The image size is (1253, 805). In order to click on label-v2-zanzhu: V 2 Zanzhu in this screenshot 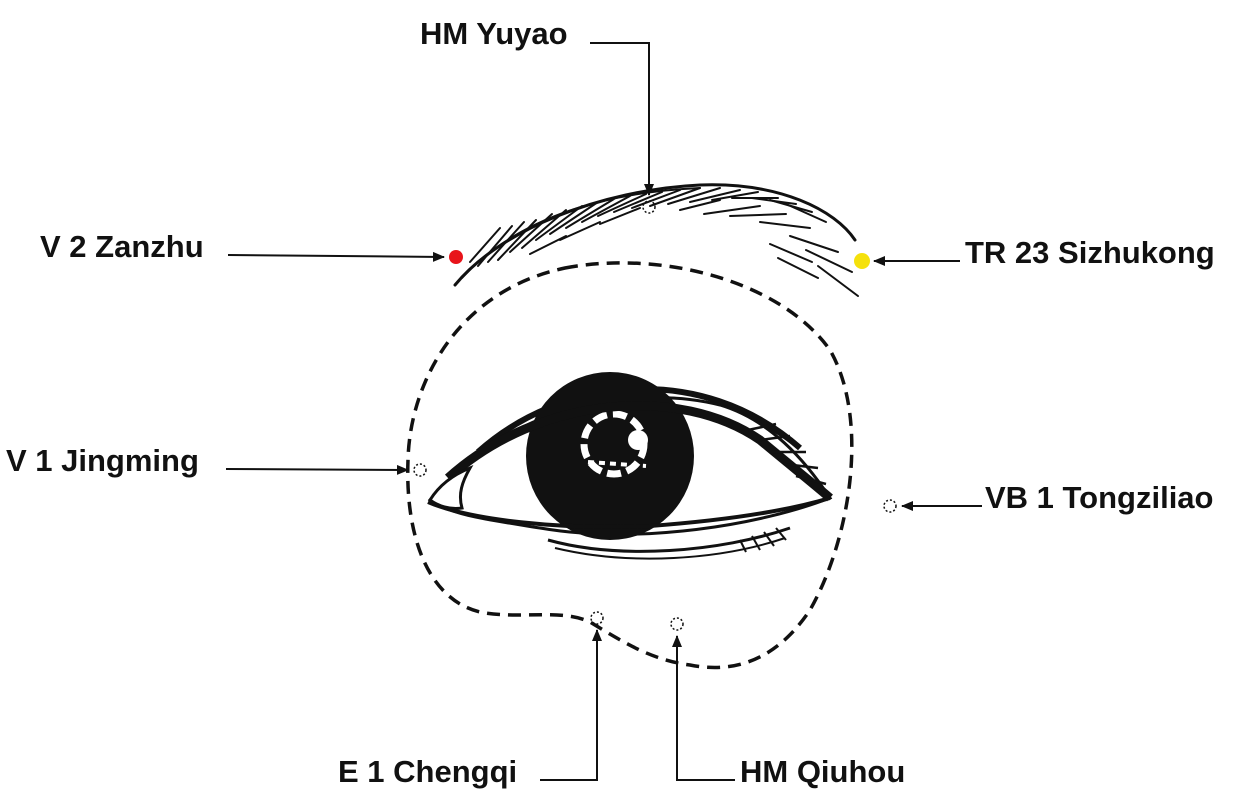, I will do `click(122, 246)`.